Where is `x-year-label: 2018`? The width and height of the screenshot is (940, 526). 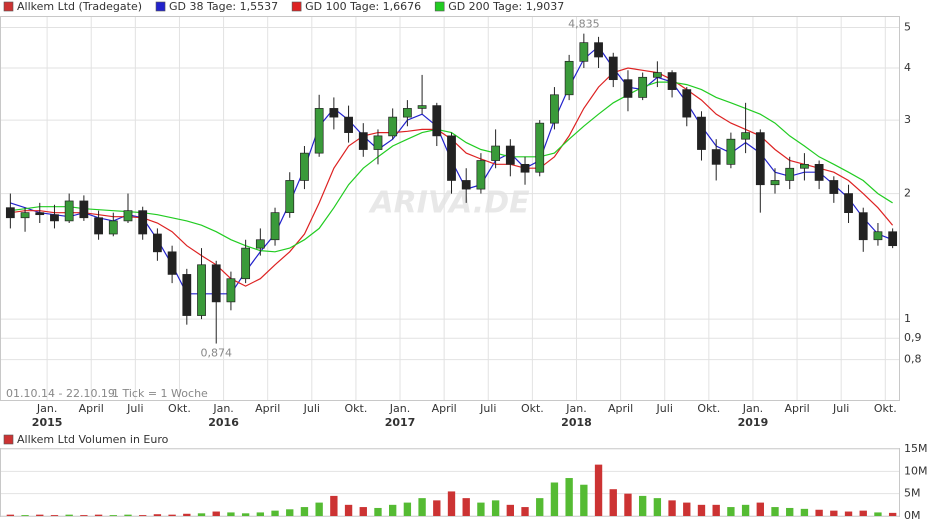
x-year-label: 2018 is located at coordinates (576, 422).